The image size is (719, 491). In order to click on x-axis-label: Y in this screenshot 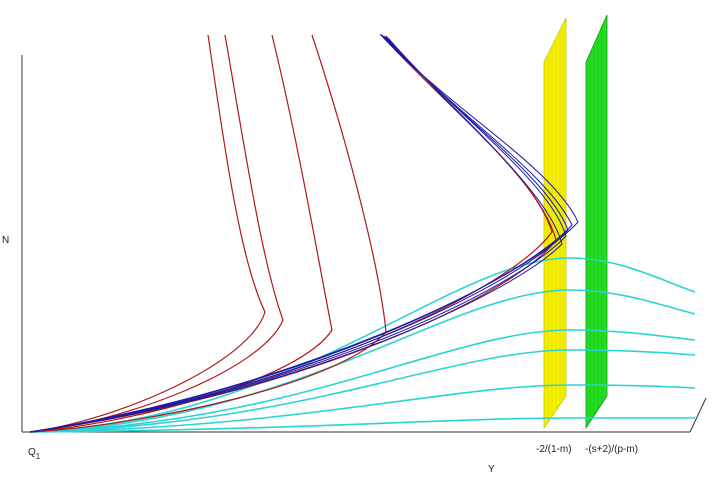, I will do `click(491, 469)`.